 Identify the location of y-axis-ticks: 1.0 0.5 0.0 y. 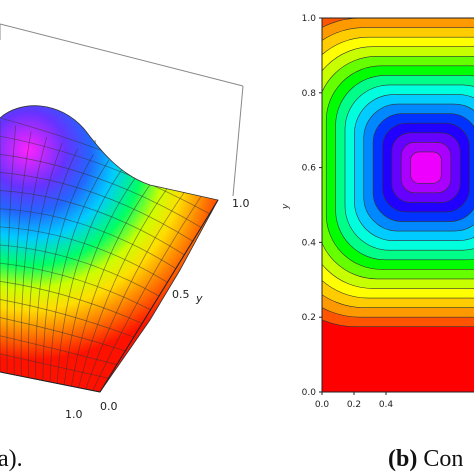
(175, 305).